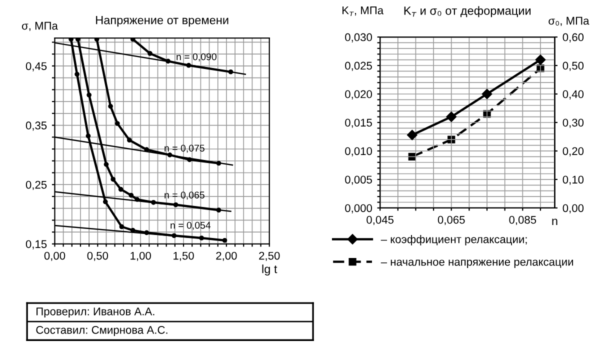  What do you see at coordinates (184, 148) in the screenshot?
I see `series-label: n = 0,075` at bounding box center [184, 148].